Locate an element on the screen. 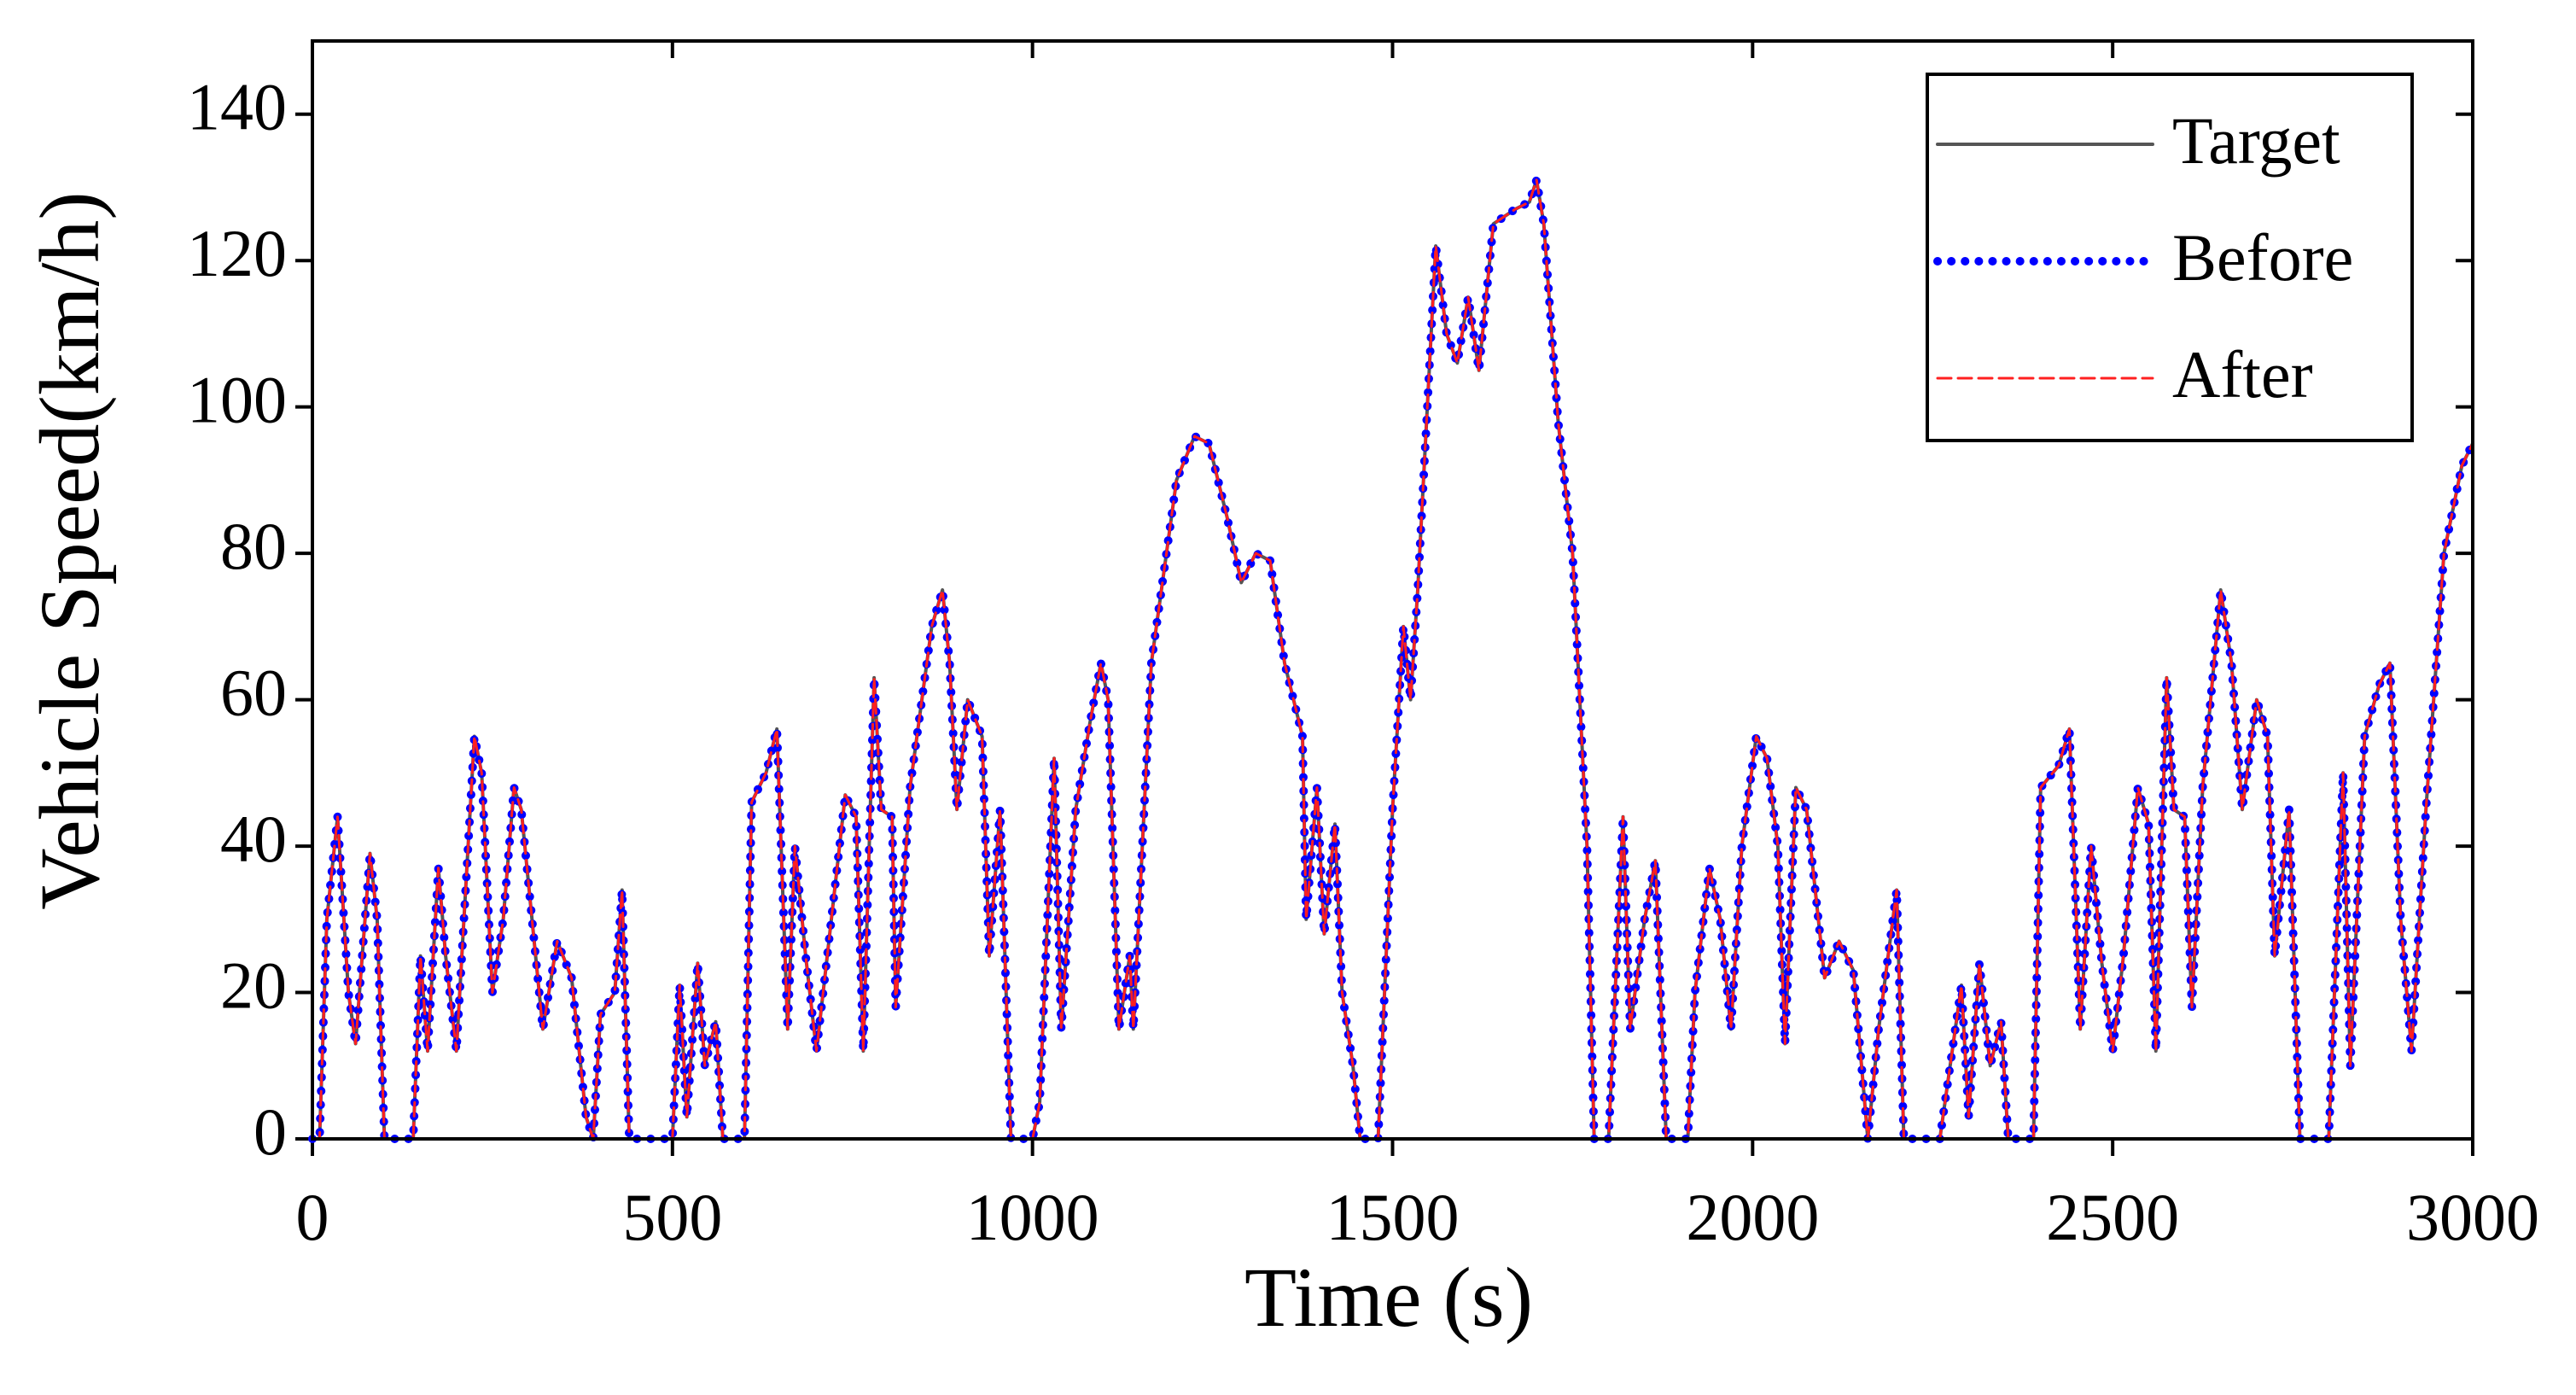 The height and width of the screenshot is (1395, 2576). x-tick-label: 2000 is located at coordinates (1752, 1217).